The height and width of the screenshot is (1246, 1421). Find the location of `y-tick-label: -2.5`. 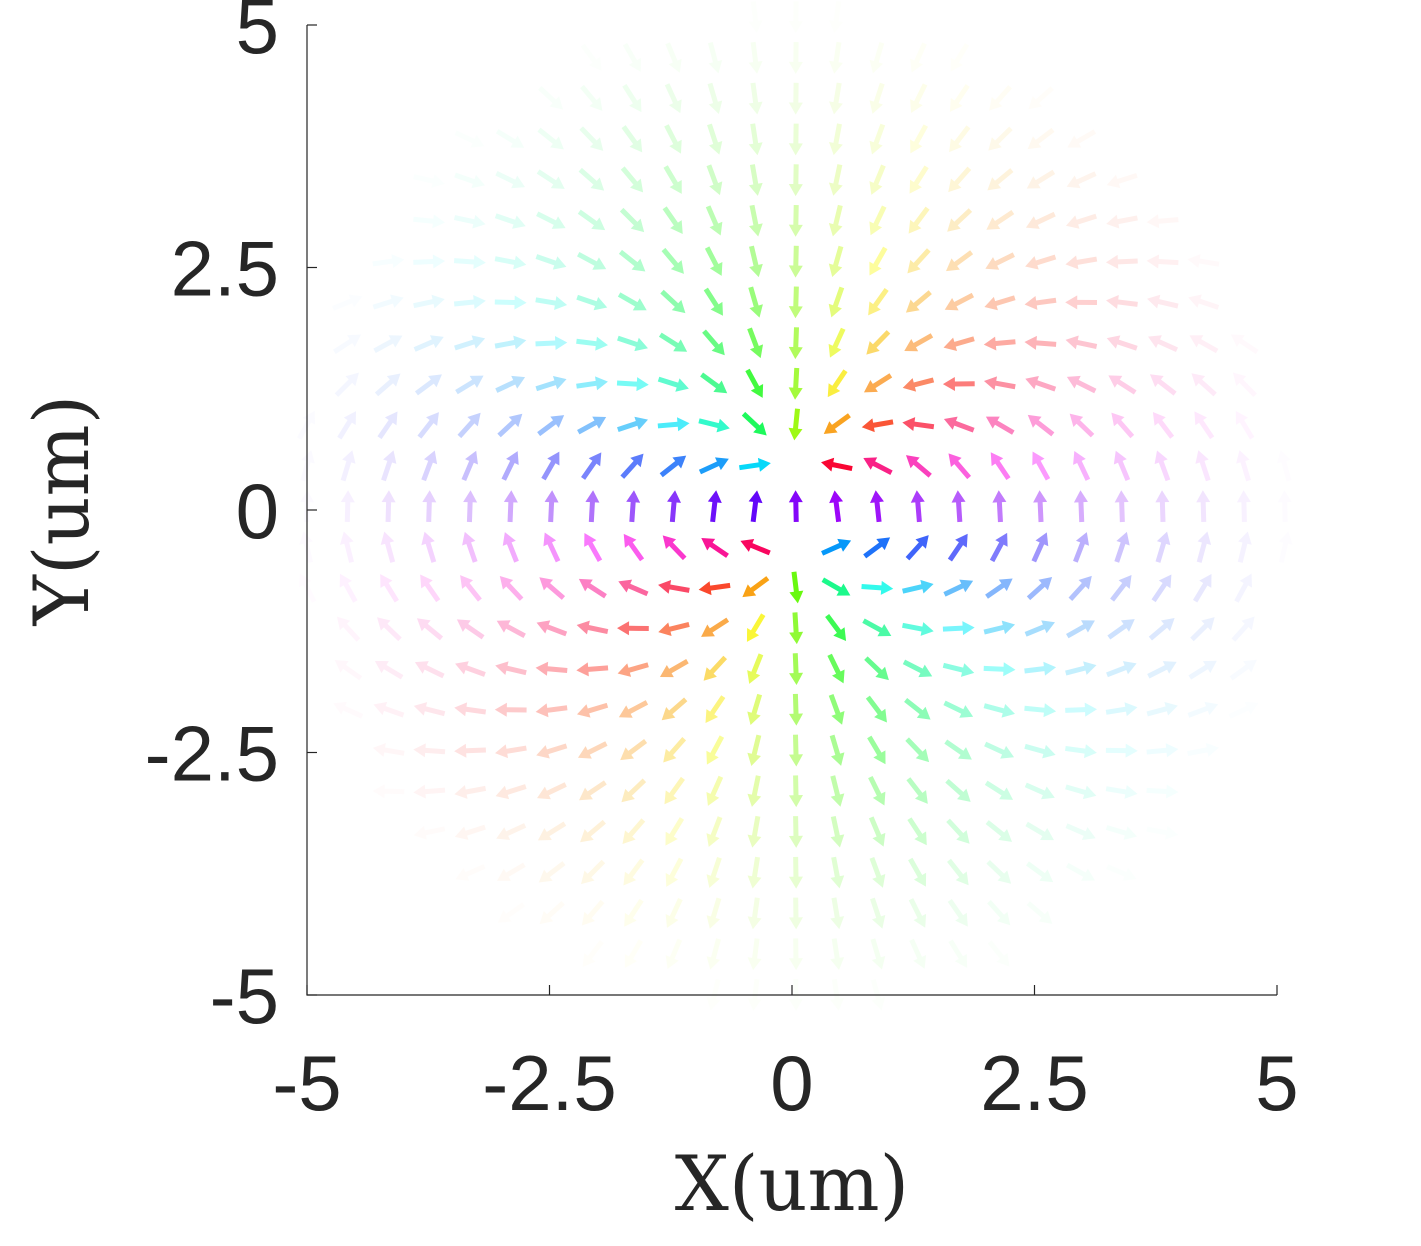

y-tick-label: -2.5 is located at coordinates (212, 754).